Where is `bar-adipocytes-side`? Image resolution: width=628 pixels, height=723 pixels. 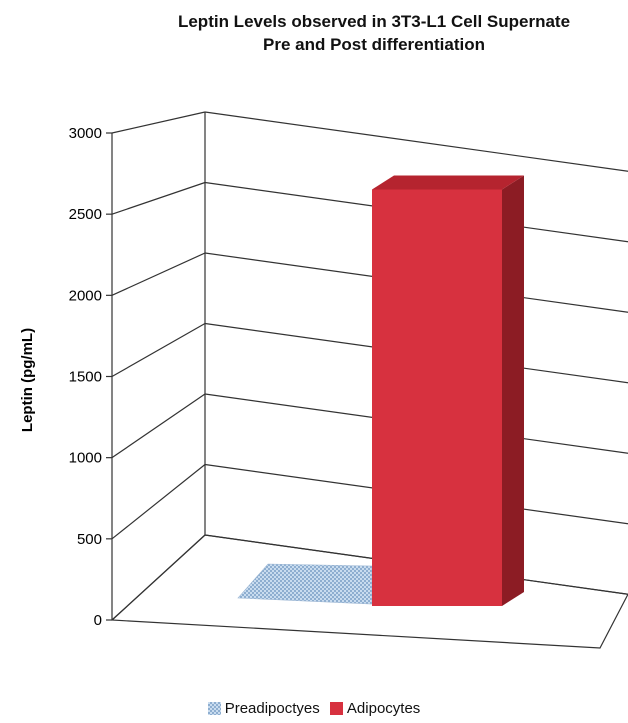
bar-adipocytes-side is located at coordinates (513, 390).